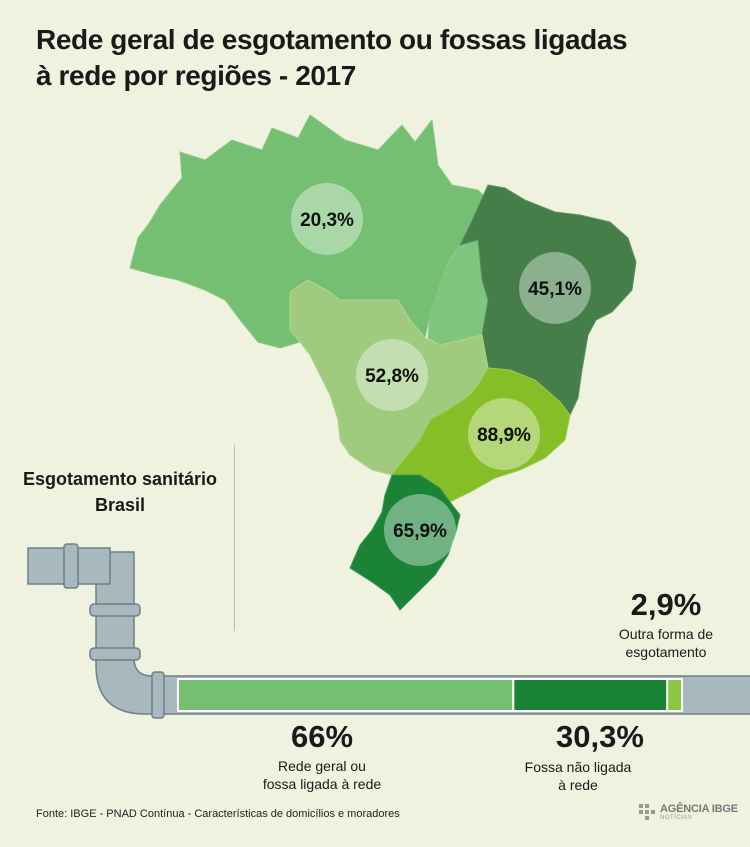  What do you see at coordinates (196, 75) in the screenshot?
I see `title-line-2: à rede por regiões - 2017` at bounding box center [196, 75].